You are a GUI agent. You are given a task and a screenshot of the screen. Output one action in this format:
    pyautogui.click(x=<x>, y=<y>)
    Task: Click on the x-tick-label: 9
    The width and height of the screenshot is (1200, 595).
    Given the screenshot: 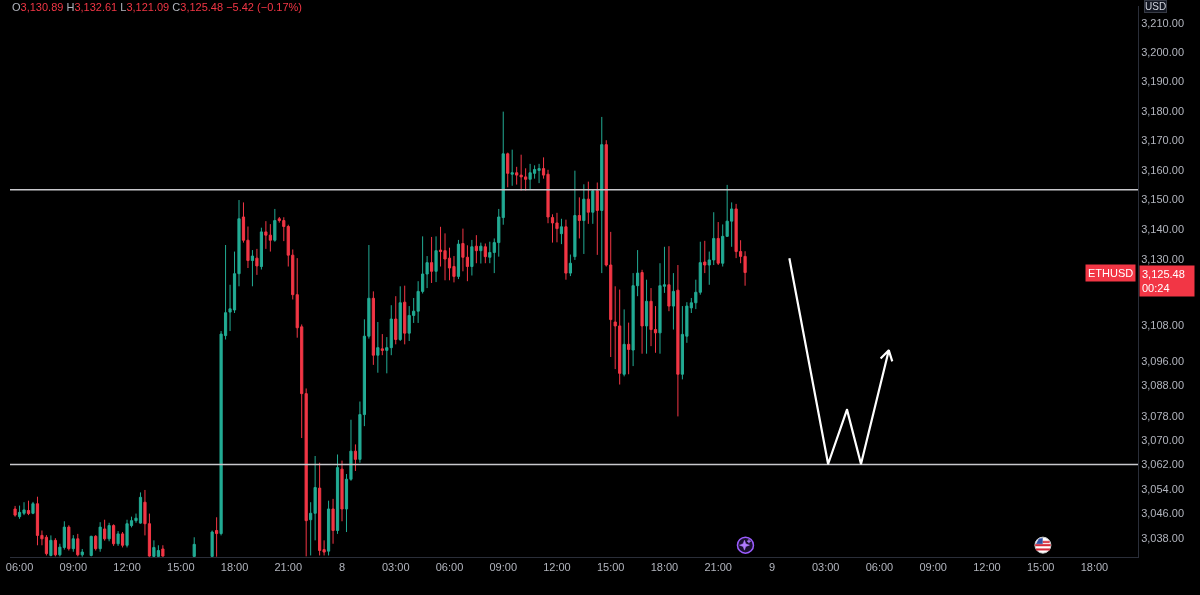 What is the action you would take?
    pyautogui.click(x=772, y=567)
    